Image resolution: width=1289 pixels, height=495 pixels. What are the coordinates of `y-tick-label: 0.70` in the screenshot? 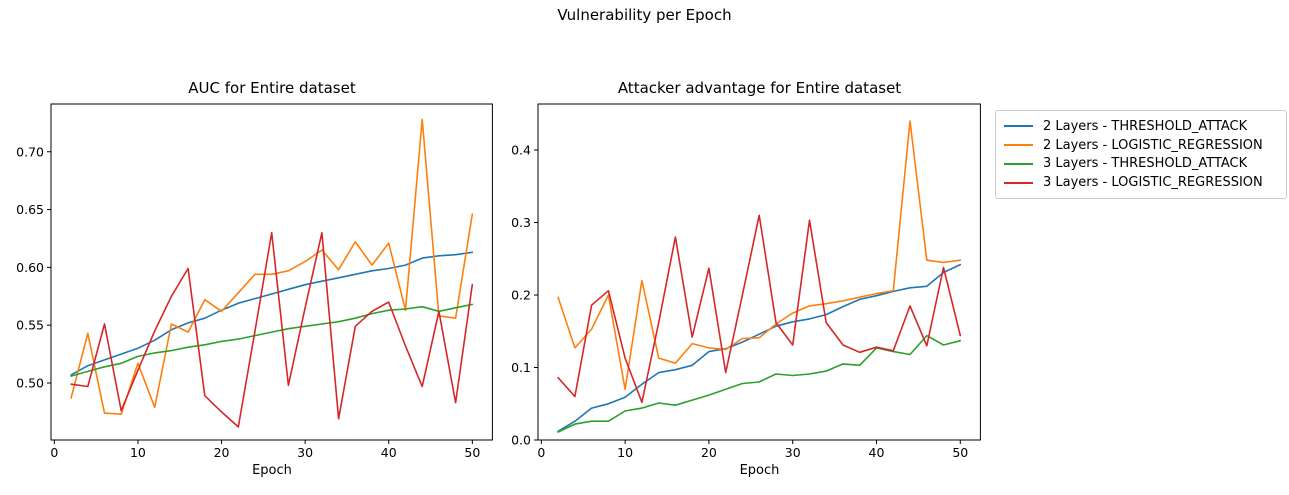 It's located at (30, 151).